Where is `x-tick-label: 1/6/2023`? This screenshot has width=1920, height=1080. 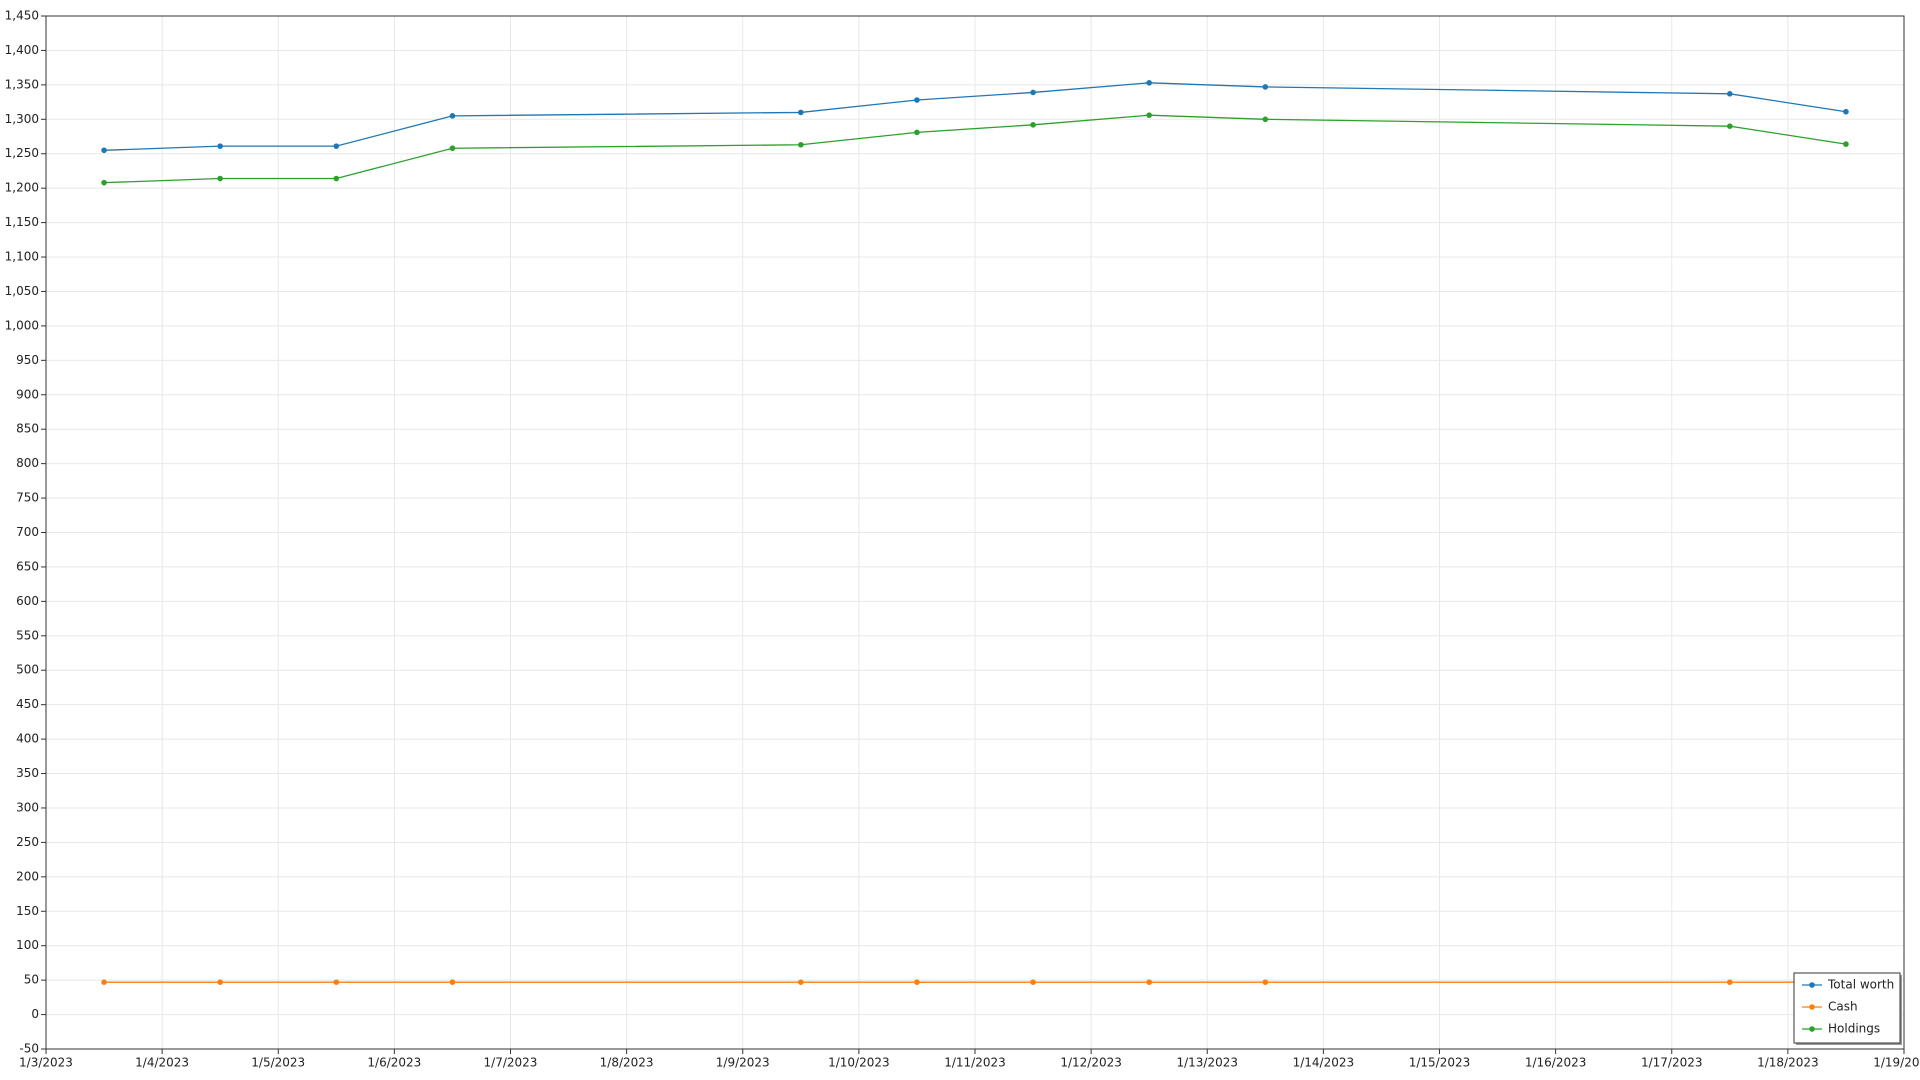 x-tick-label: 1/6/2023 is located at coordinates (394, 1063).